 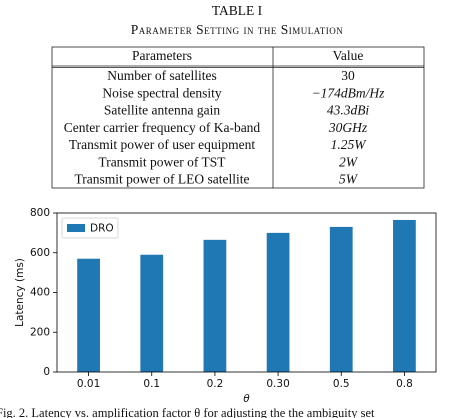 What do you see at coordinates (40, 253) in the screenshot?
I see `y-tick-label: 600` at bounding box center [40, 253].